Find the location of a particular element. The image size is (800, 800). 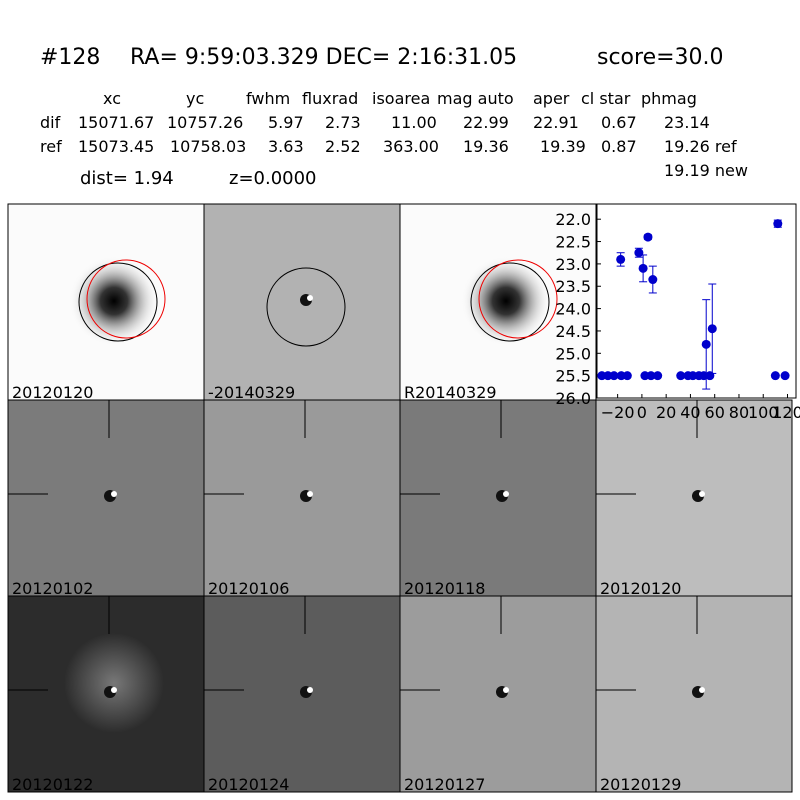

y-tick-label: 24.0 is located at coordinates (573, 309).